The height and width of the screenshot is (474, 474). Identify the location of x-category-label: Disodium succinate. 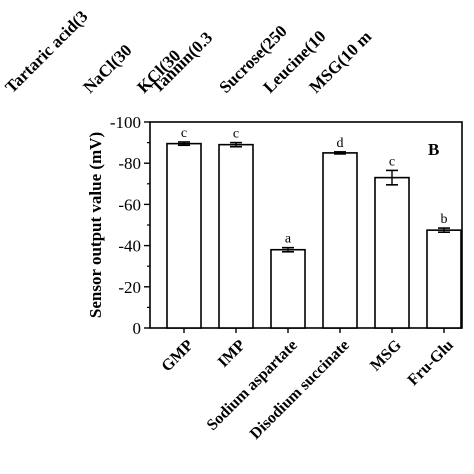
(300, 390).